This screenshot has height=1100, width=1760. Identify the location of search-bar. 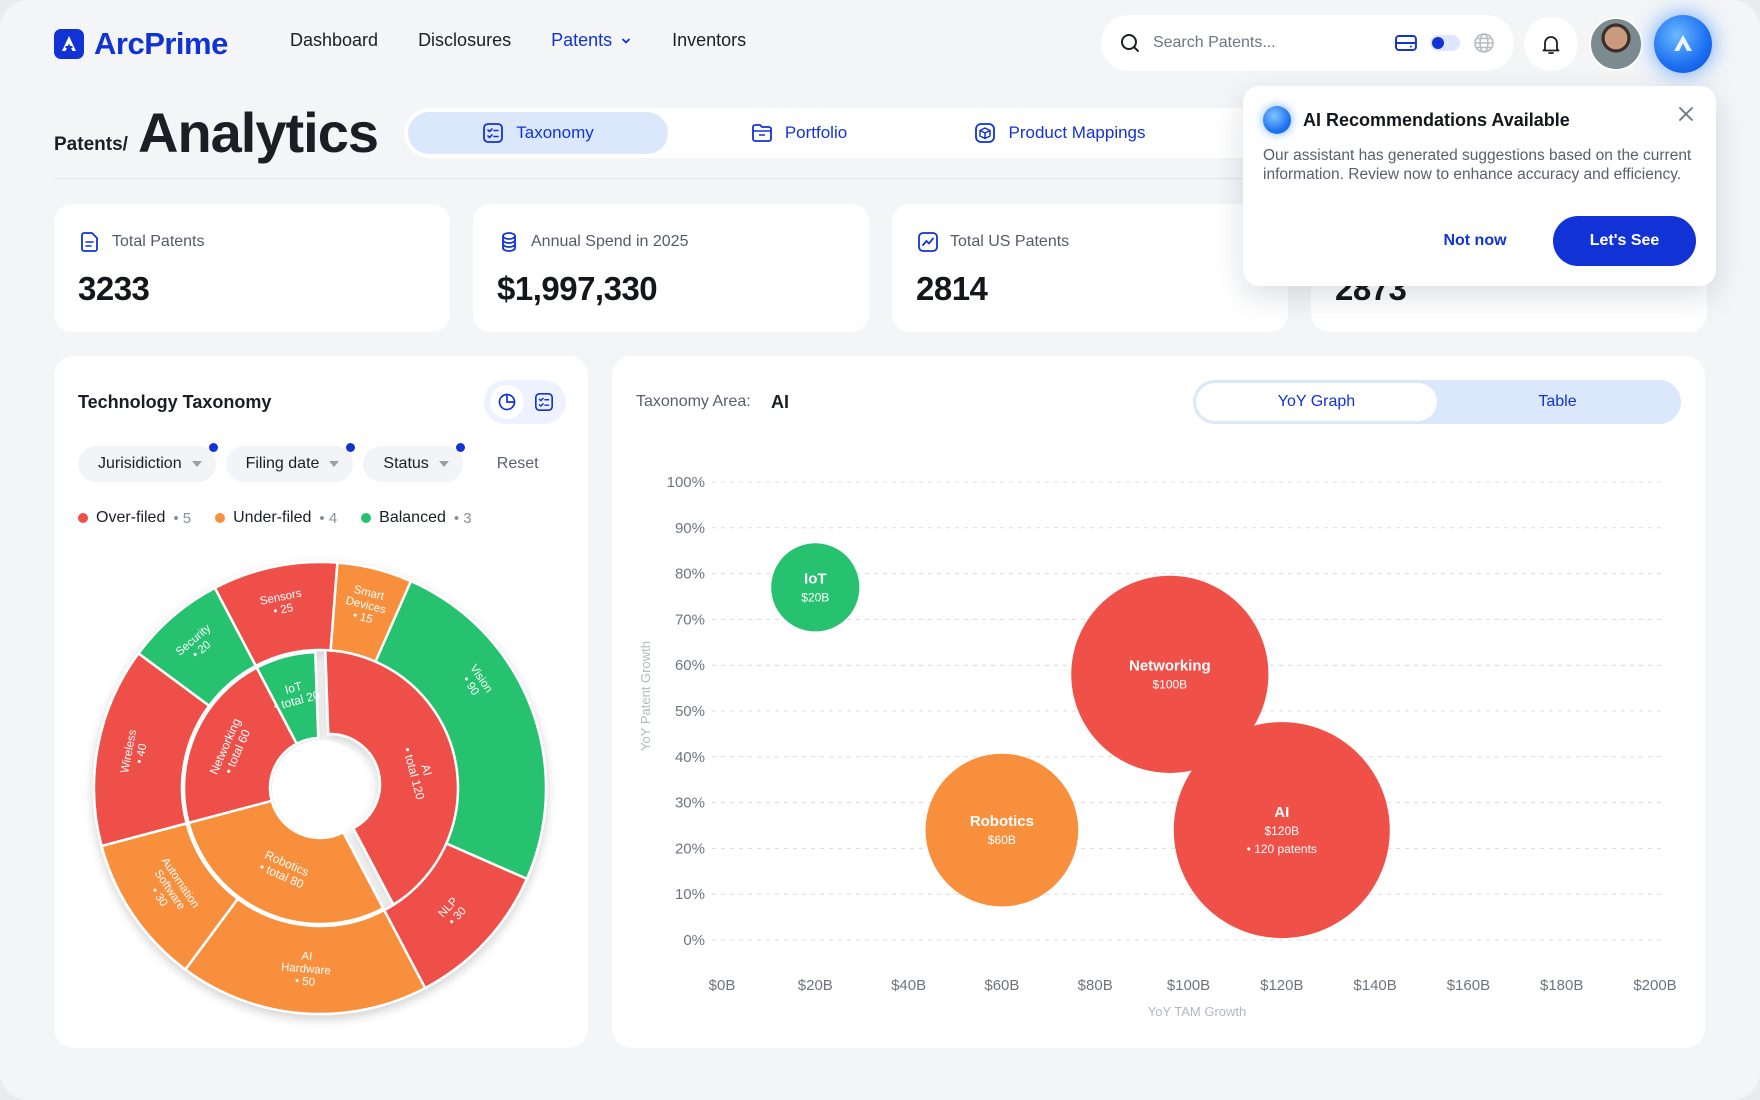
(1307, 43).